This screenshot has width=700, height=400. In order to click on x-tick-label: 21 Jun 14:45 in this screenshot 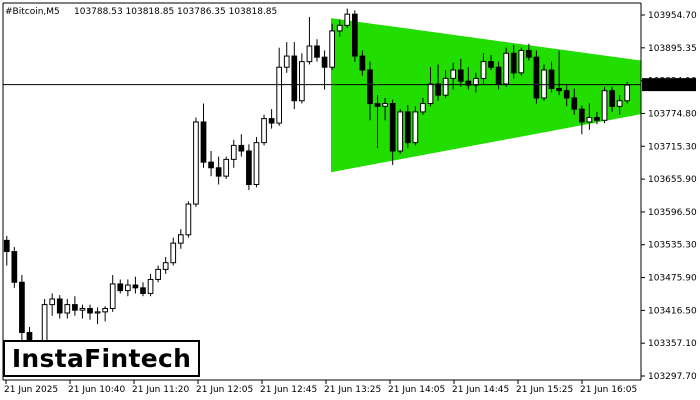, I will do `click(480, 390)`.